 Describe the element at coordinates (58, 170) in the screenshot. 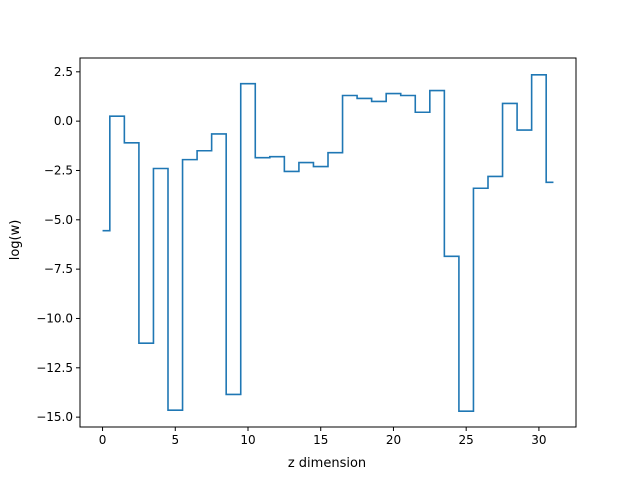

I see `y-tick-label: −2.5` at that location.